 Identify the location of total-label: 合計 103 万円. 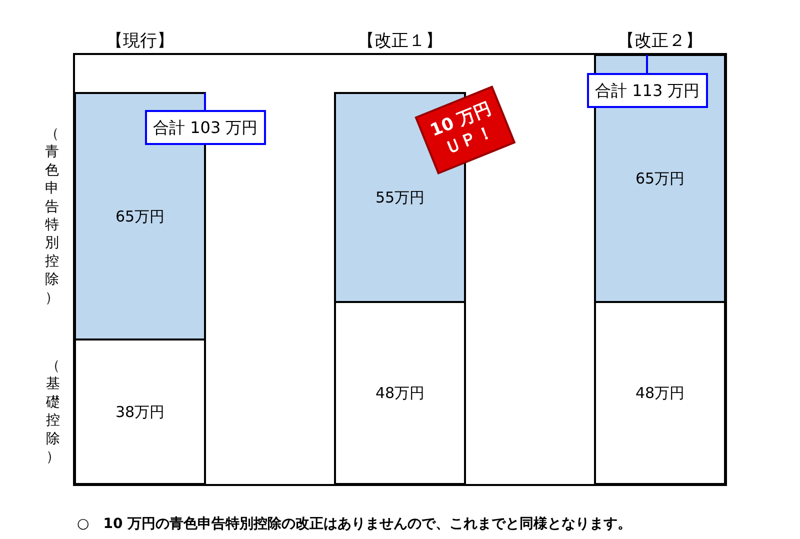
(205, 127).